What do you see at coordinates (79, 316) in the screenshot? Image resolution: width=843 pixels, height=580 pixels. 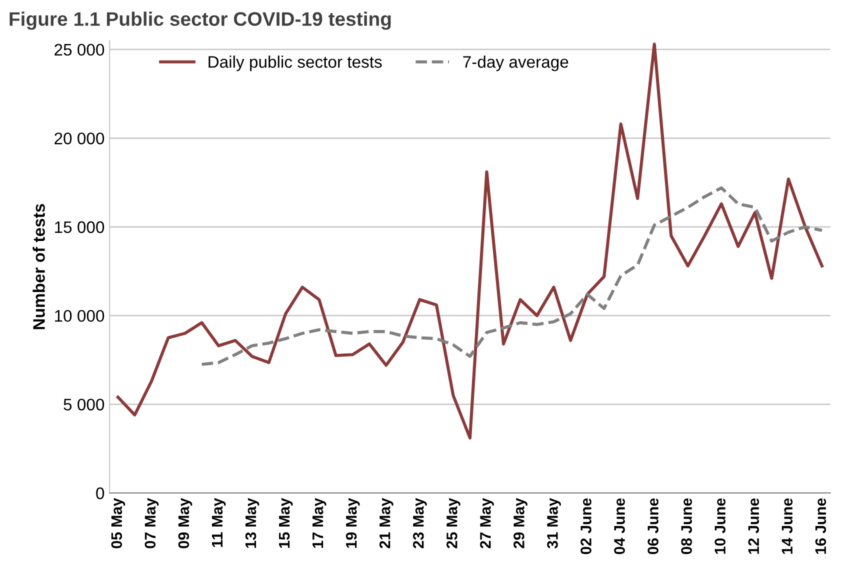 I see `y-tick-label: 10 000` at bounding box center [79, 316].